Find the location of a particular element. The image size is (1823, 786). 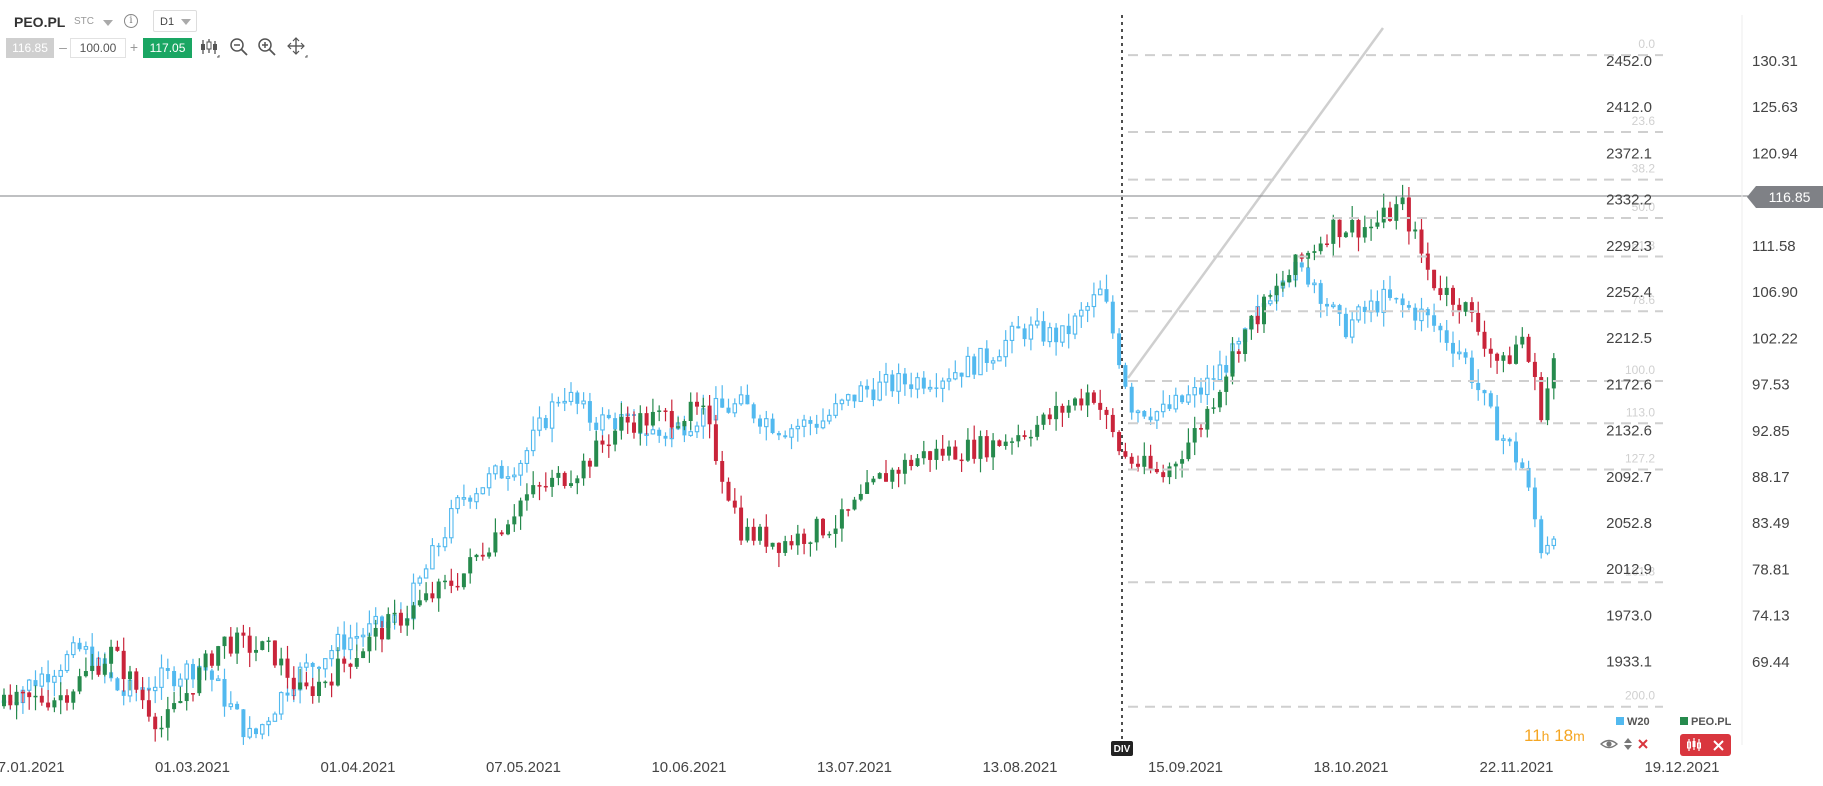

legend-main: PEO.PL is located at coordinates (1705, 722).